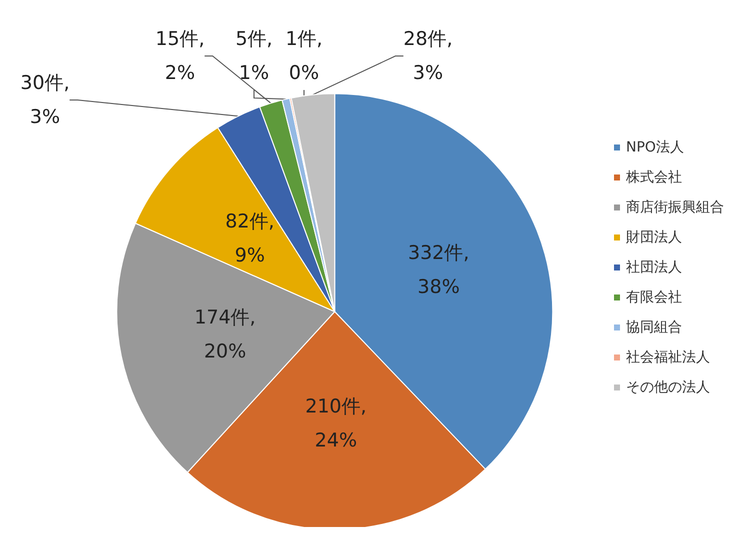 This screenshot has height=535, width=742. Describe the element at coordinates (180, 56) in the screenshot. I see `data-label: 15件, 2%` at that location.